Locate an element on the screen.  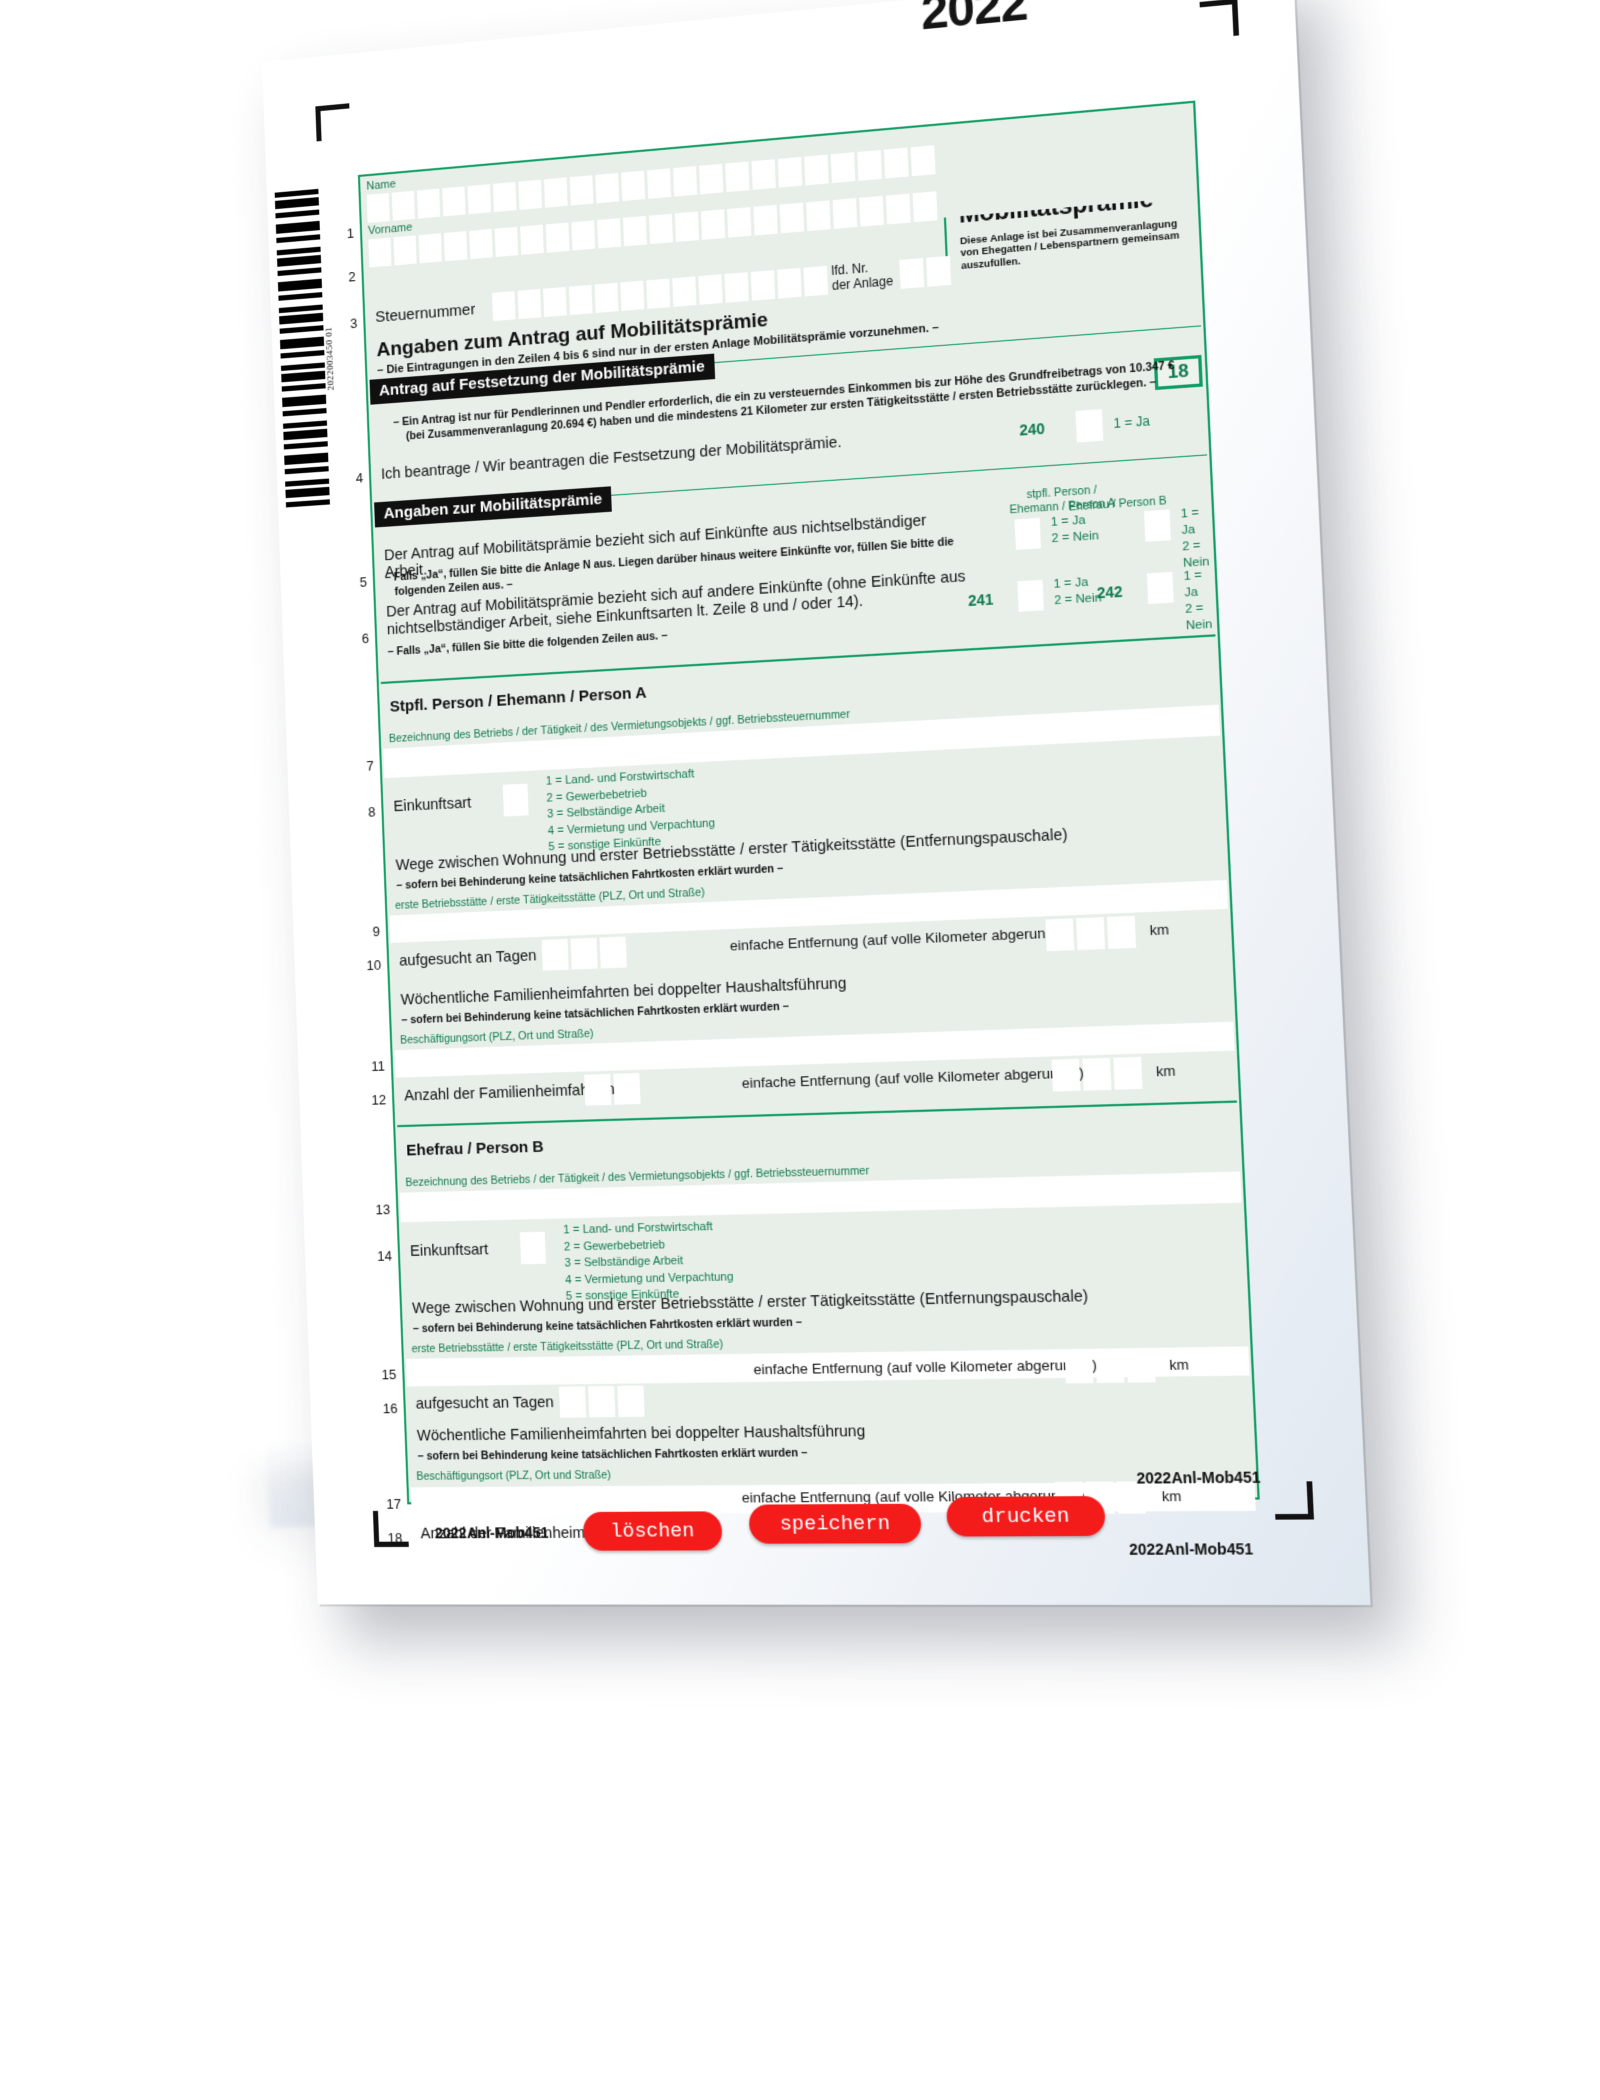
row-number-5: 5 is located at coordinates (363, 582).